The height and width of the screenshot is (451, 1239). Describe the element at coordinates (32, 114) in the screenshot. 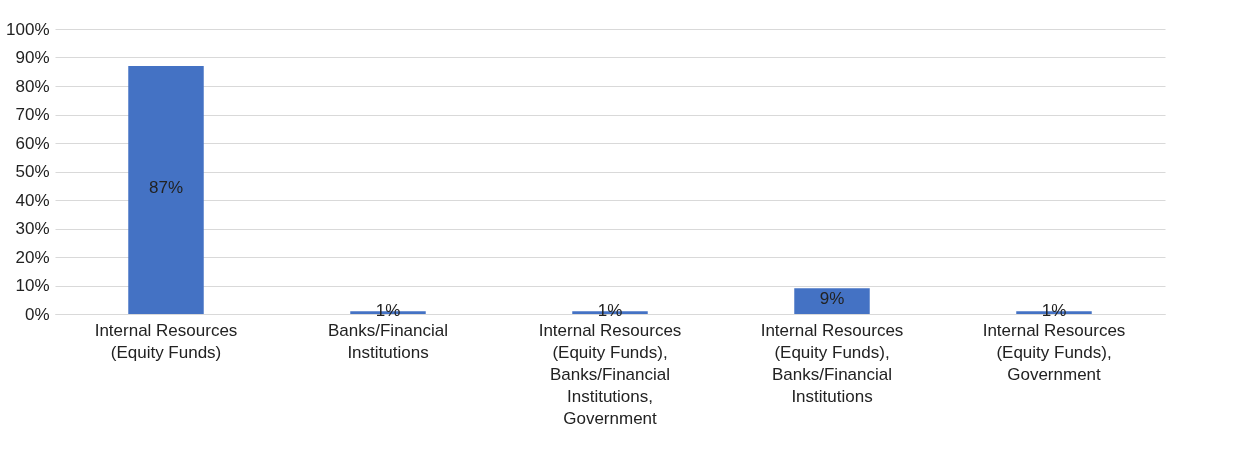

I see `y-tick-label: 70%` at that location.